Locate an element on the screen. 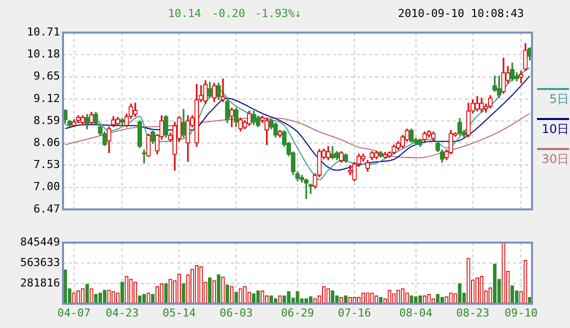  y-tick-label: 8.06 is located at coordinates (47, 142).